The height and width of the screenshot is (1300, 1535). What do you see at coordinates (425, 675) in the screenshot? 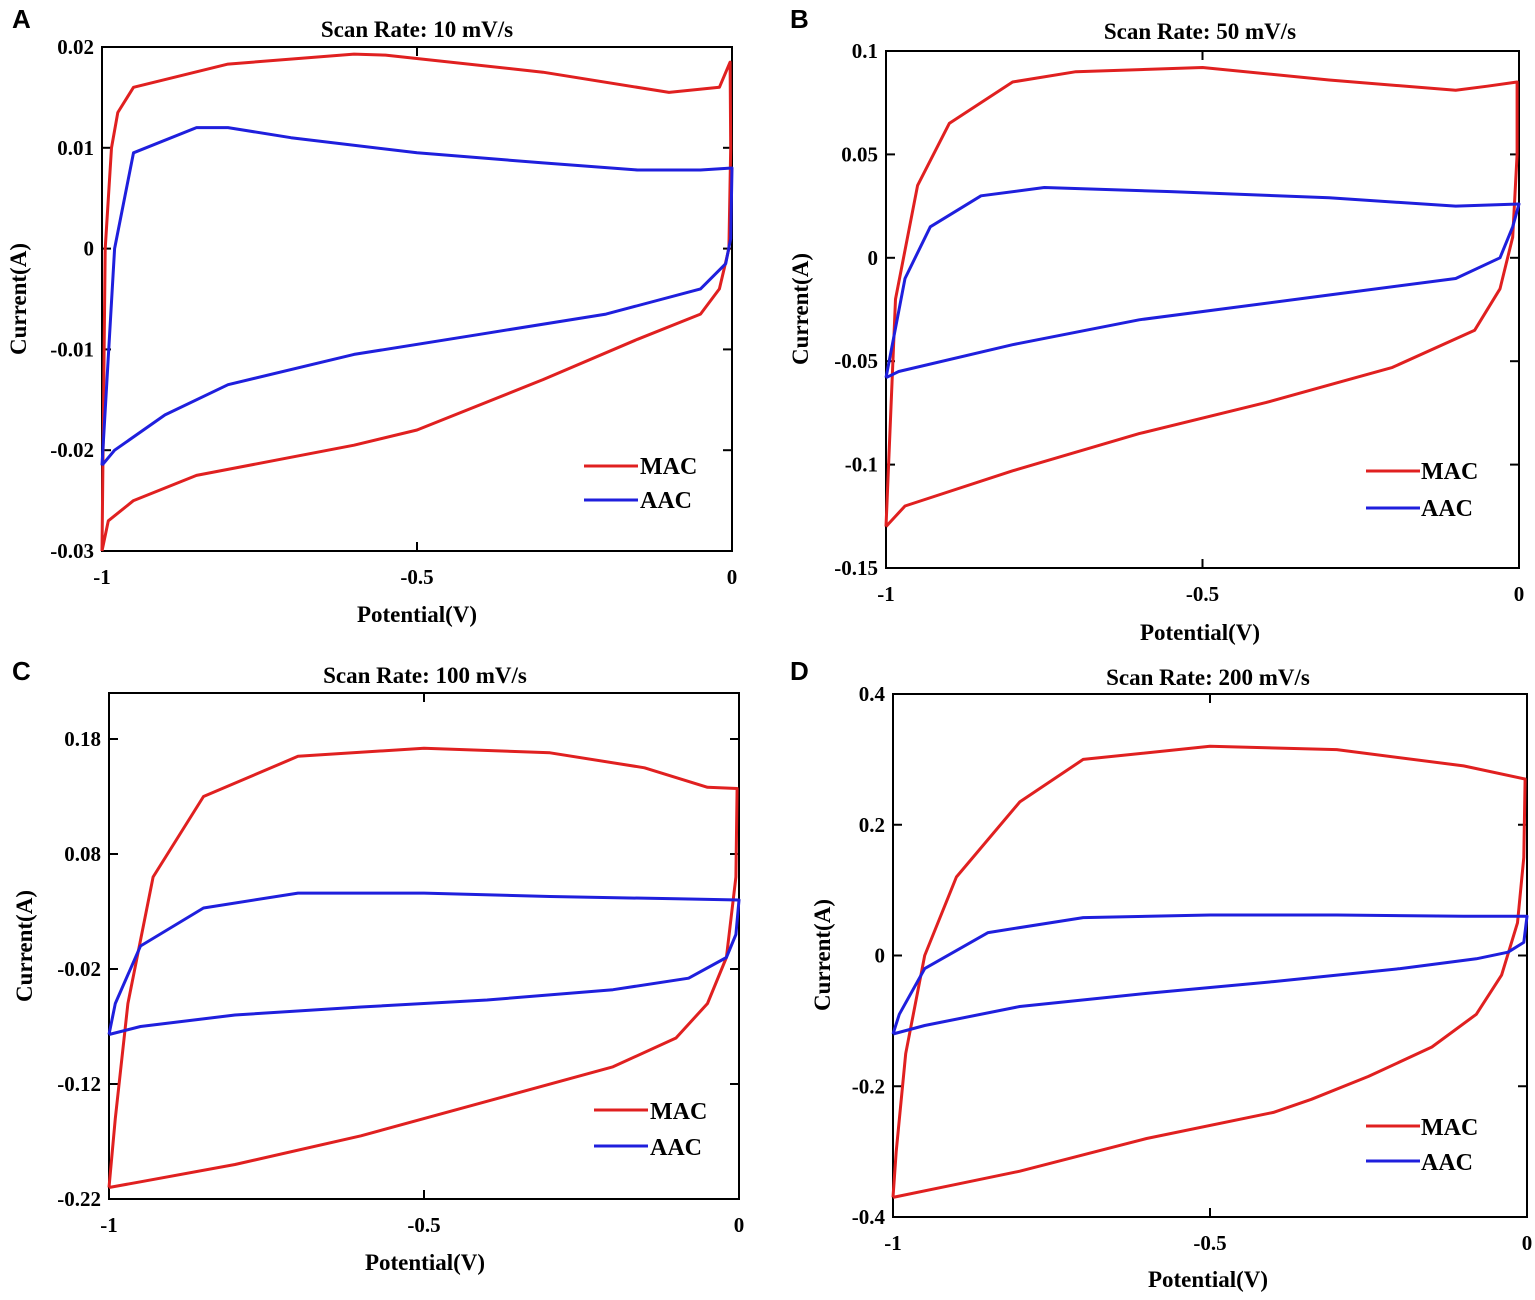
I see `chart-title: Scan Rate: 100 mV/s` at bounding box center [425, 675].